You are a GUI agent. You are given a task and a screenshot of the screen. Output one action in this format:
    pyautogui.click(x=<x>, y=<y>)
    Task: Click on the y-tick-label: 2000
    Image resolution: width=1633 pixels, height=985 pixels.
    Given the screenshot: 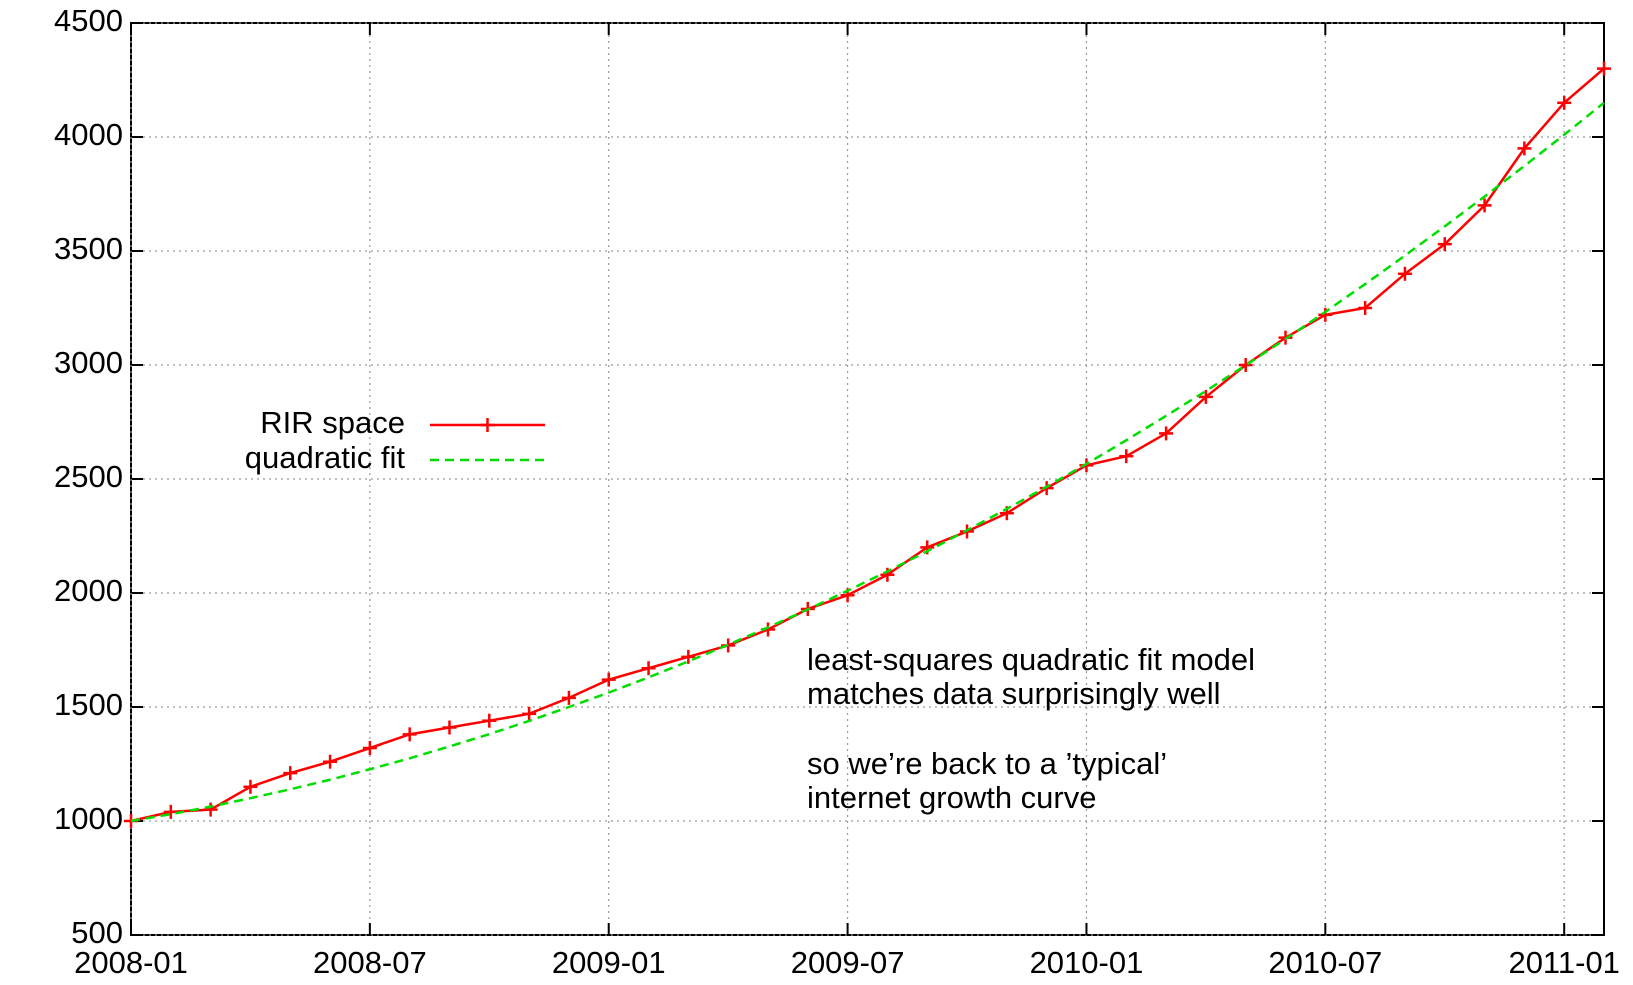 What is the action you would take?
    pyautogui.click(x=88, y=590)
    